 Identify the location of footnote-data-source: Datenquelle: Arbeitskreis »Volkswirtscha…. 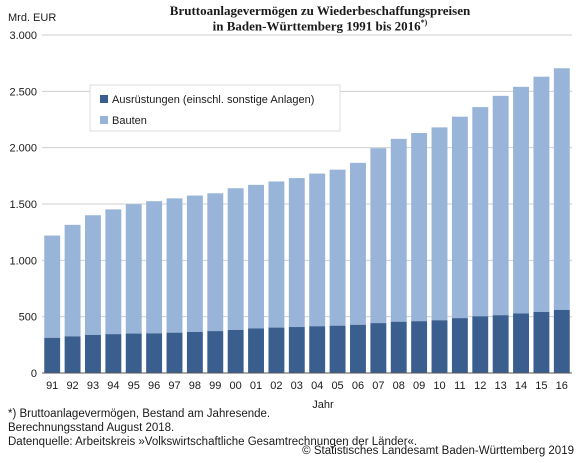
(213, 442).